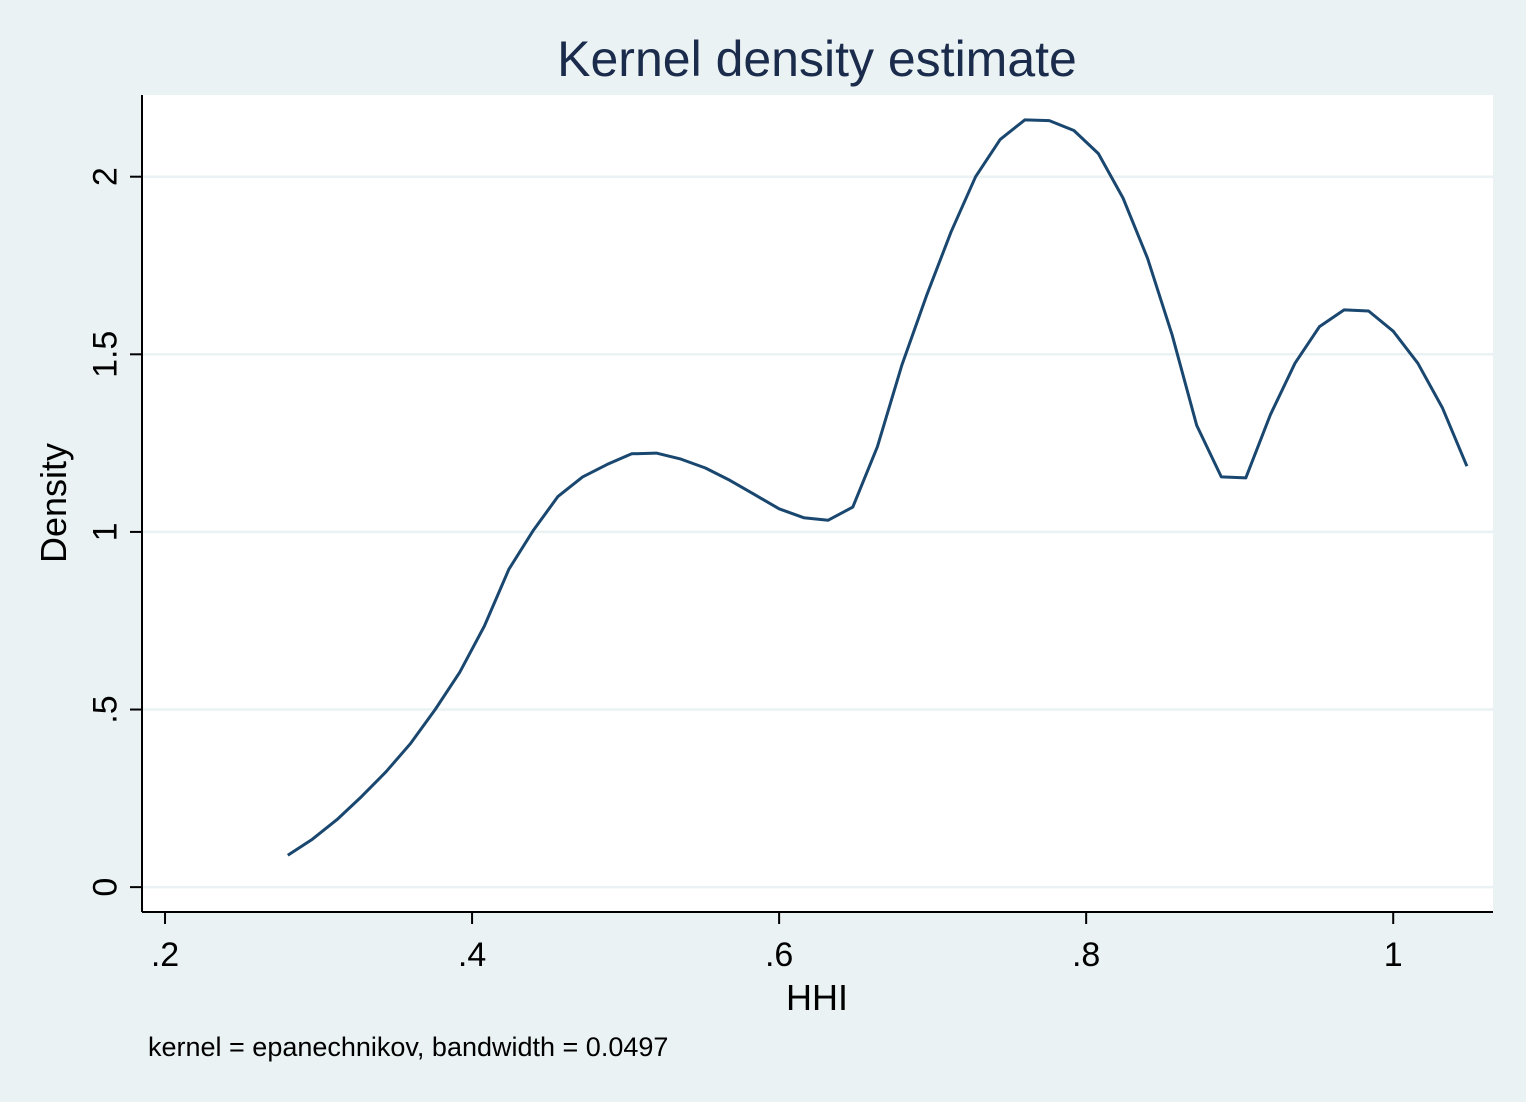  I want to click on y-axis-ticks: 0 .5 1 1.5 2, so click(114, 532).